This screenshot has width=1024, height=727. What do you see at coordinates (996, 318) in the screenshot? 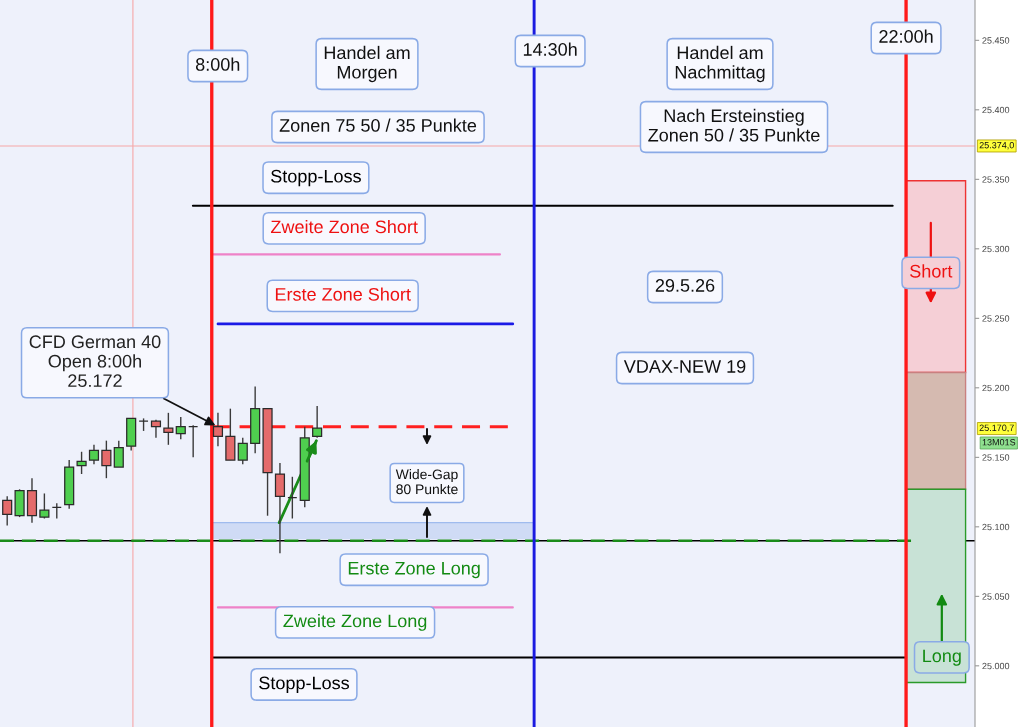
I see `y-tick-label: 25.250` at bounding box center [996, 318].